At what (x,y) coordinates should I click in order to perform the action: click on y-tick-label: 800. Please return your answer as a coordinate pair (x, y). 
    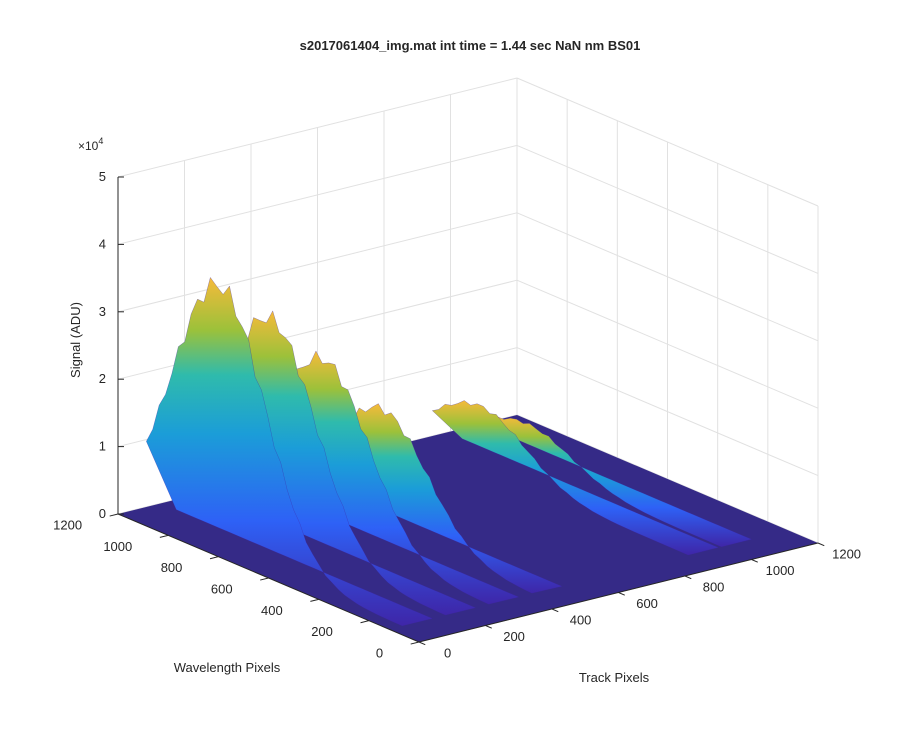
    Looking at the image, I should click on (172, 567).